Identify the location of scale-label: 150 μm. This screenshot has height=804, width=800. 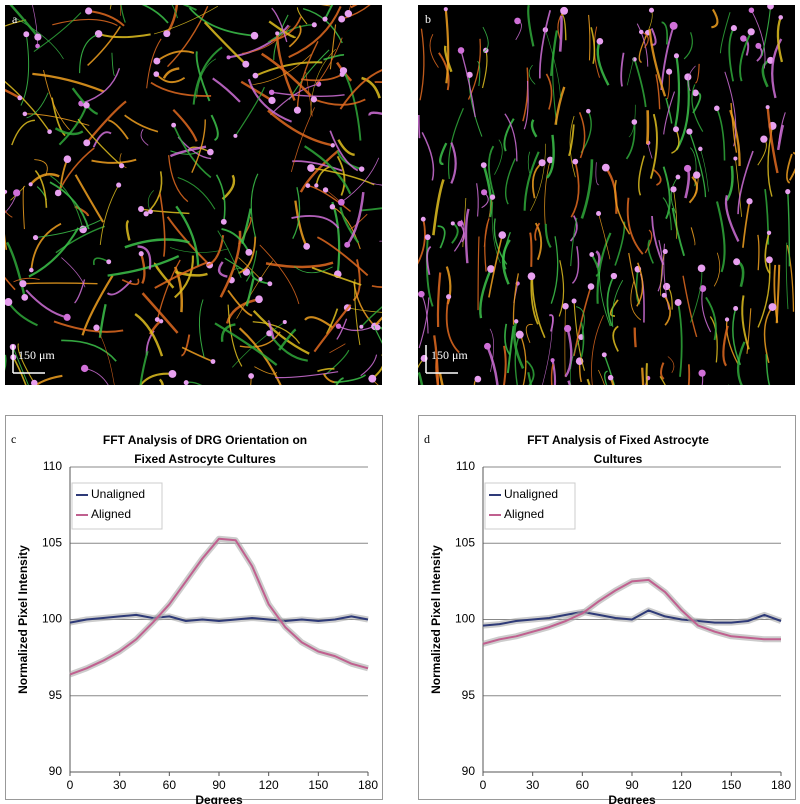
(36, 355).